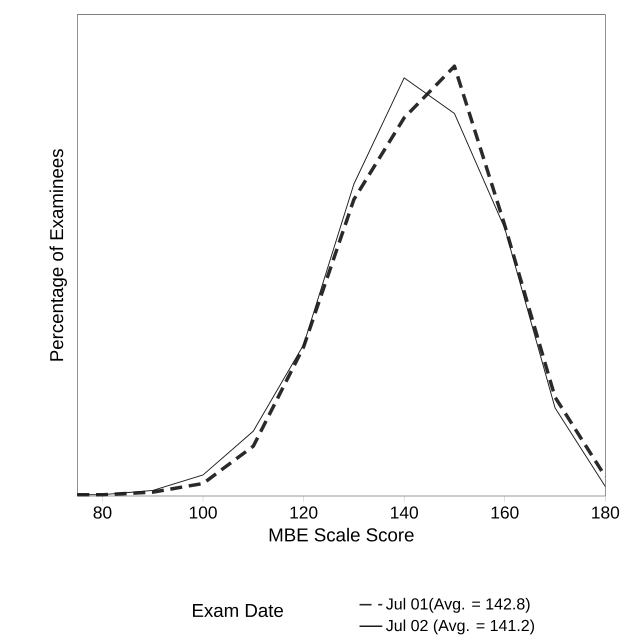 The height and width of the screenshot is (644, 624). I want to click on y-axis-title: Percentage of Examinees, so click(58, 255).